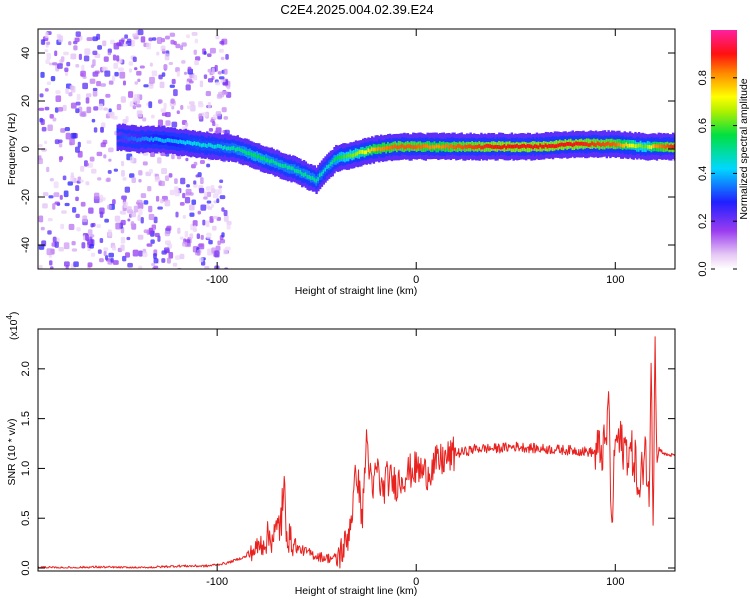  What do you see at coordinates (615, 582) in the screenshot?
I see `snr-x-tick-label: 100` at bounding box center [615, 582].